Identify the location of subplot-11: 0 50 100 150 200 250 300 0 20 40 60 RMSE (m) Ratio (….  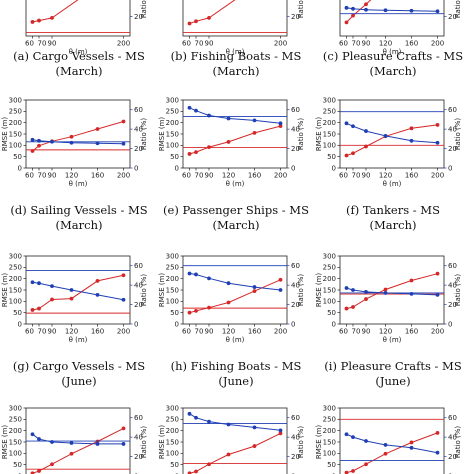
(388, 439).